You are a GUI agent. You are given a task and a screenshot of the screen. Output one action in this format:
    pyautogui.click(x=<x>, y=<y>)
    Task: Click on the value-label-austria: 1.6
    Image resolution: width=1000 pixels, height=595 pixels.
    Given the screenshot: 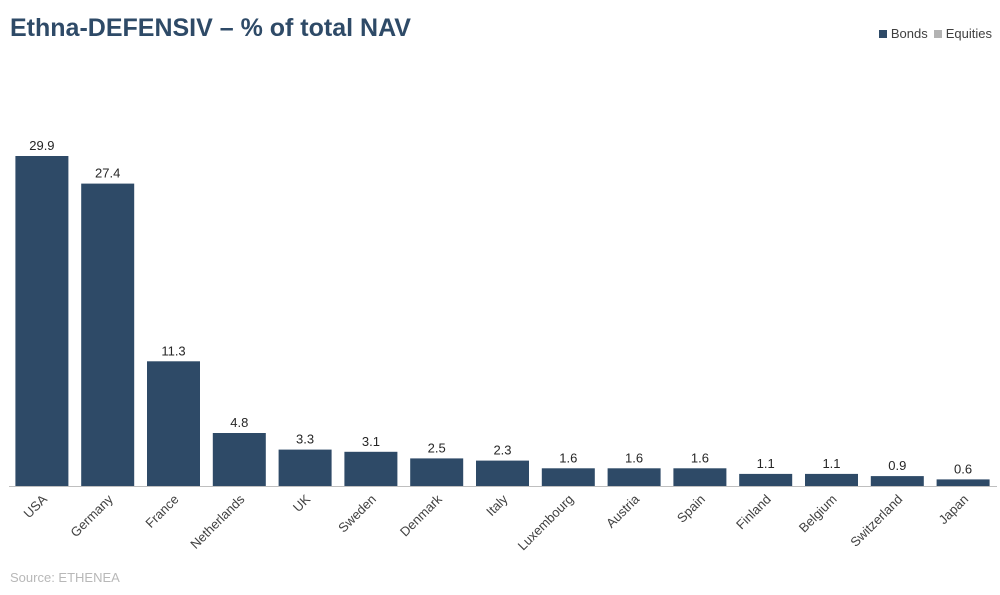 What is the action you would take?
    pyautogui.click(x=634, y=457)
    